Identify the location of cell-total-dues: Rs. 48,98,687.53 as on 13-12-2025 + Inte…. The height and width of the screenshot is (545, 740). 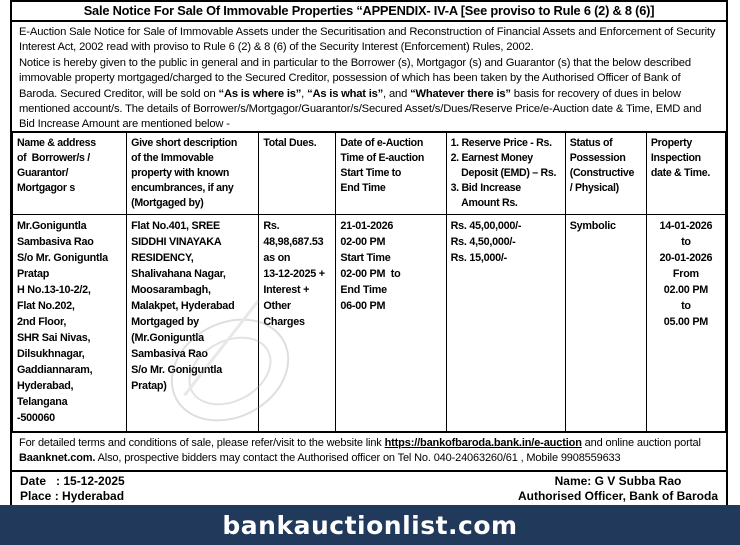
(297, 323).